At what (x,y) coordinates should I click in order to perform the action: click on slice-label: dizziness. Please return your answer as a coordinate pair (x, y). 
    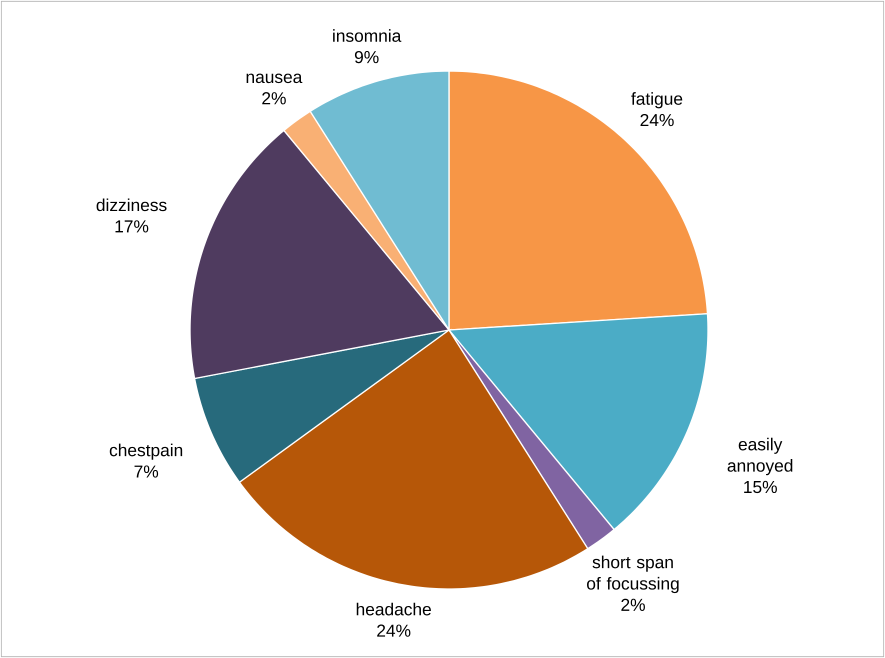
    Looking at the image, I should click on (131, 205).